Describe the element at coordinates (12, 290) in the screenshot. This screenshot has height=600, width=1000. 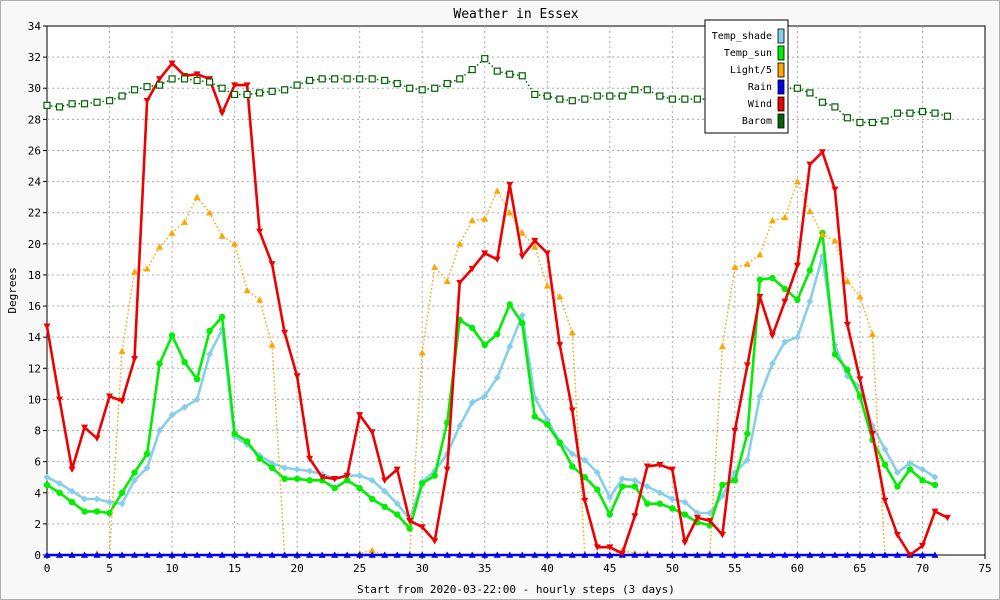
I see `y-axis-label: Degrees` at that location.